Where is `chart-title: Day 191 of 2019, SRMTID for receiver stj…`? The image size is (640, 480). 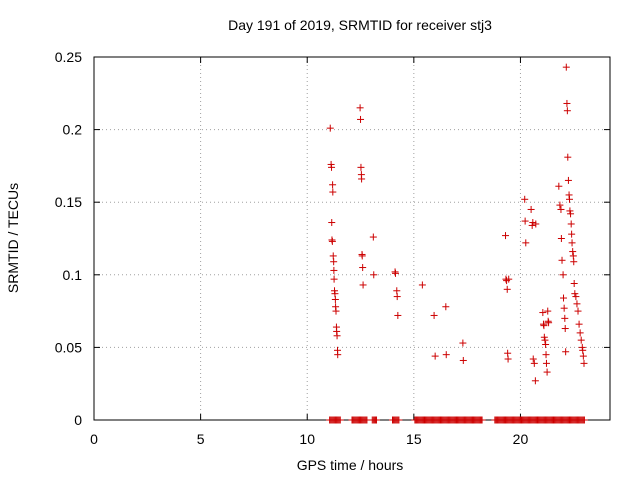
chart-title: Day 191 of 2019, SRMTID for receiver stj… is located at coordinates (360, 25).